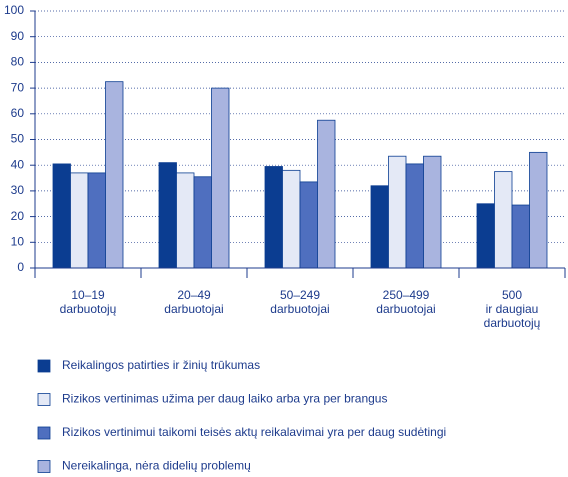 The image size is (568, 477). What do you see at coordinates (406, 295) in the screenshot?
I see `x-tick-label: 250–499` at bounding box center [406, 295].